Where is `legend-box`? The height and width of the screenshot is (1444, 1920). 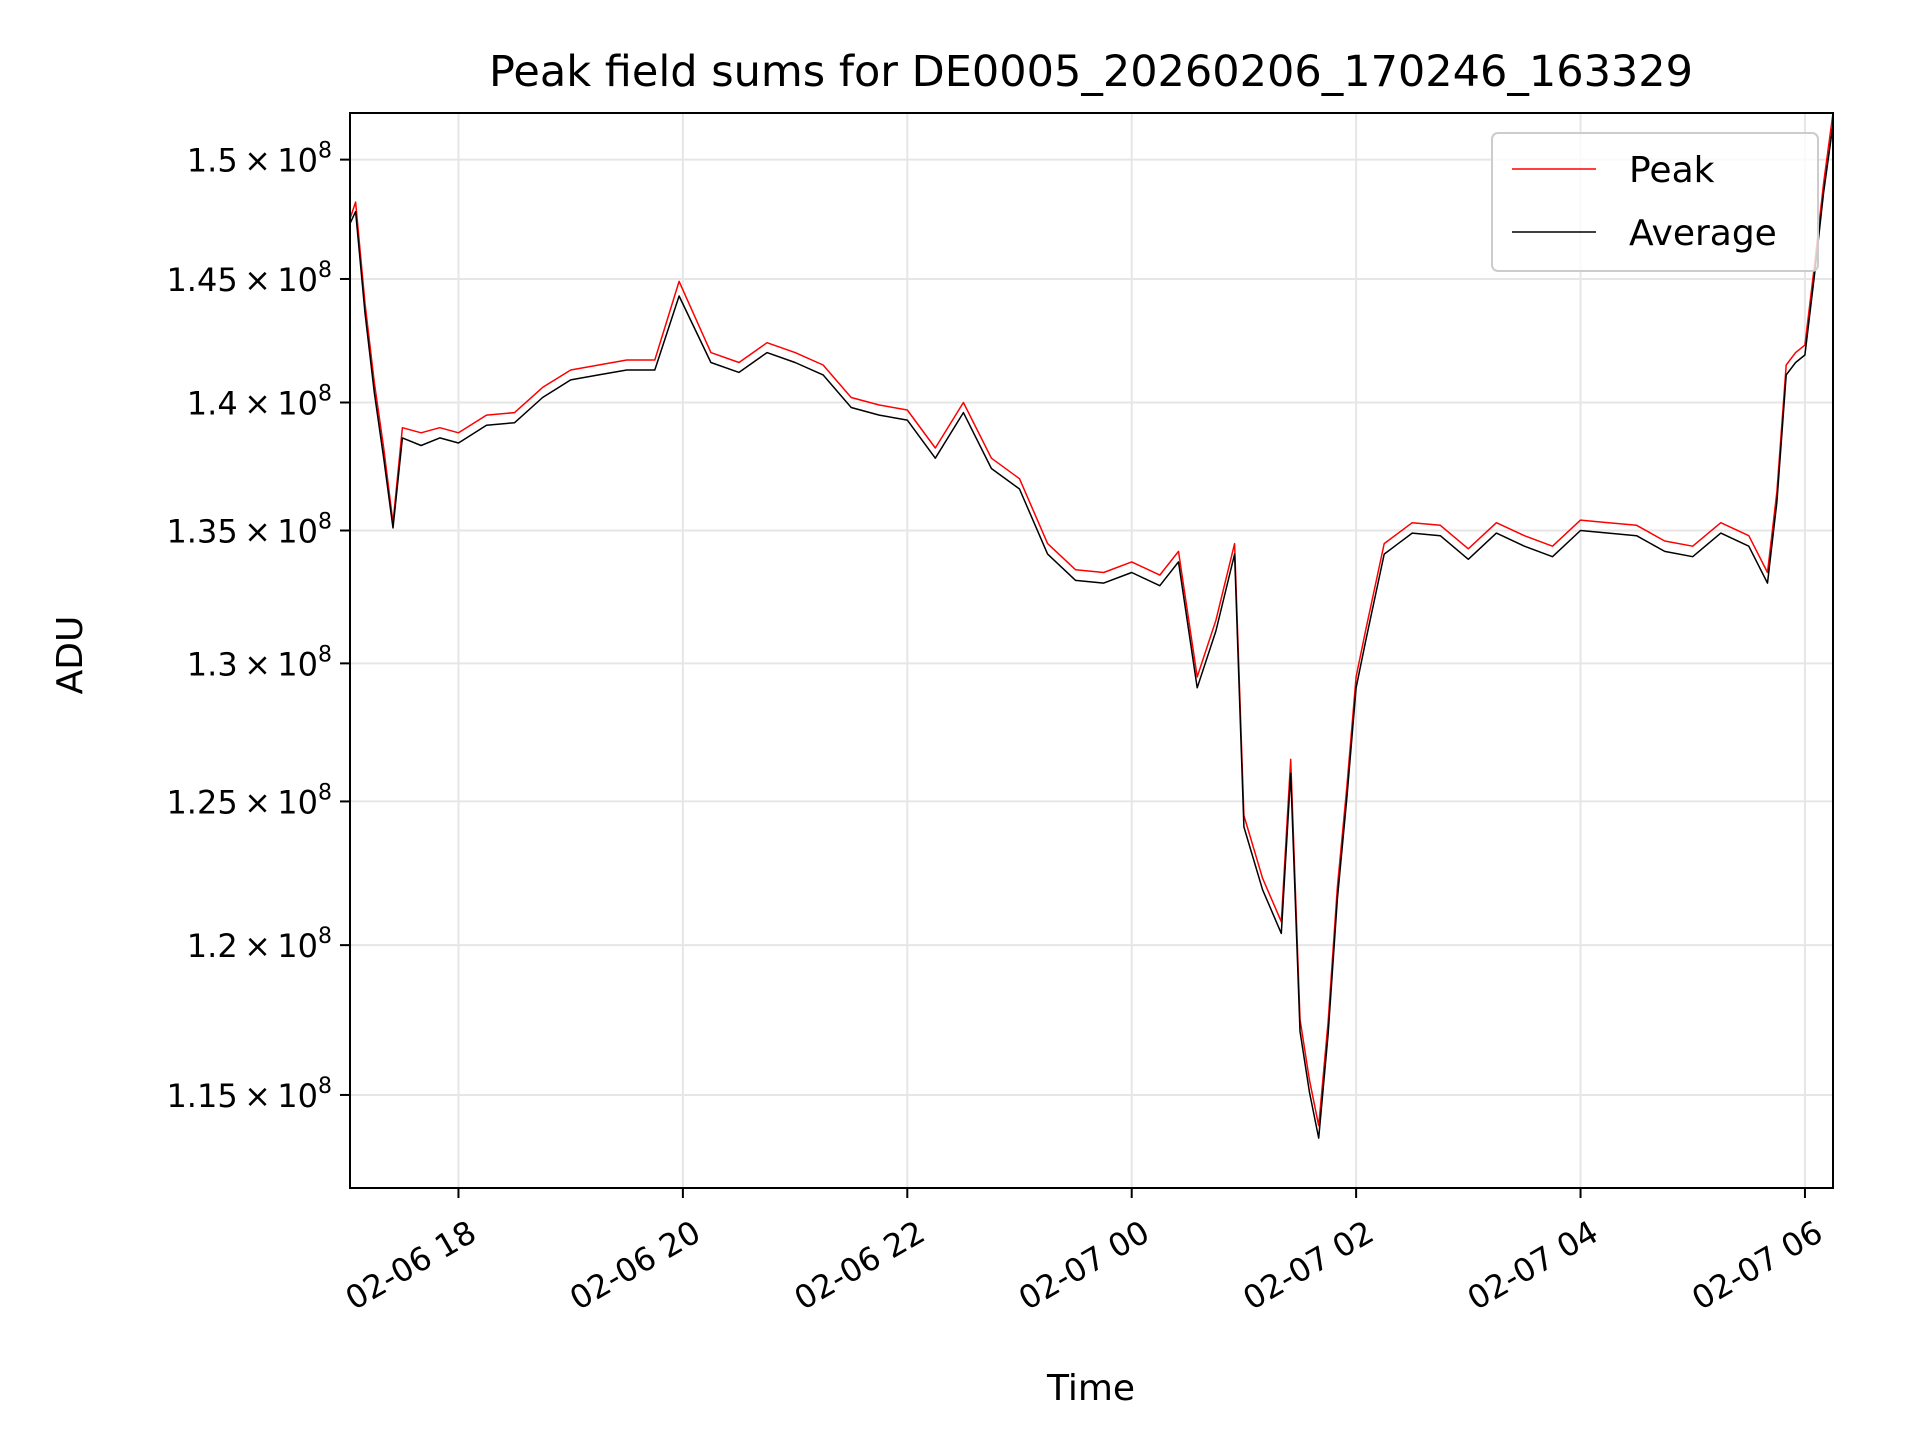
legend-box is located at coordinates (1655, 202).